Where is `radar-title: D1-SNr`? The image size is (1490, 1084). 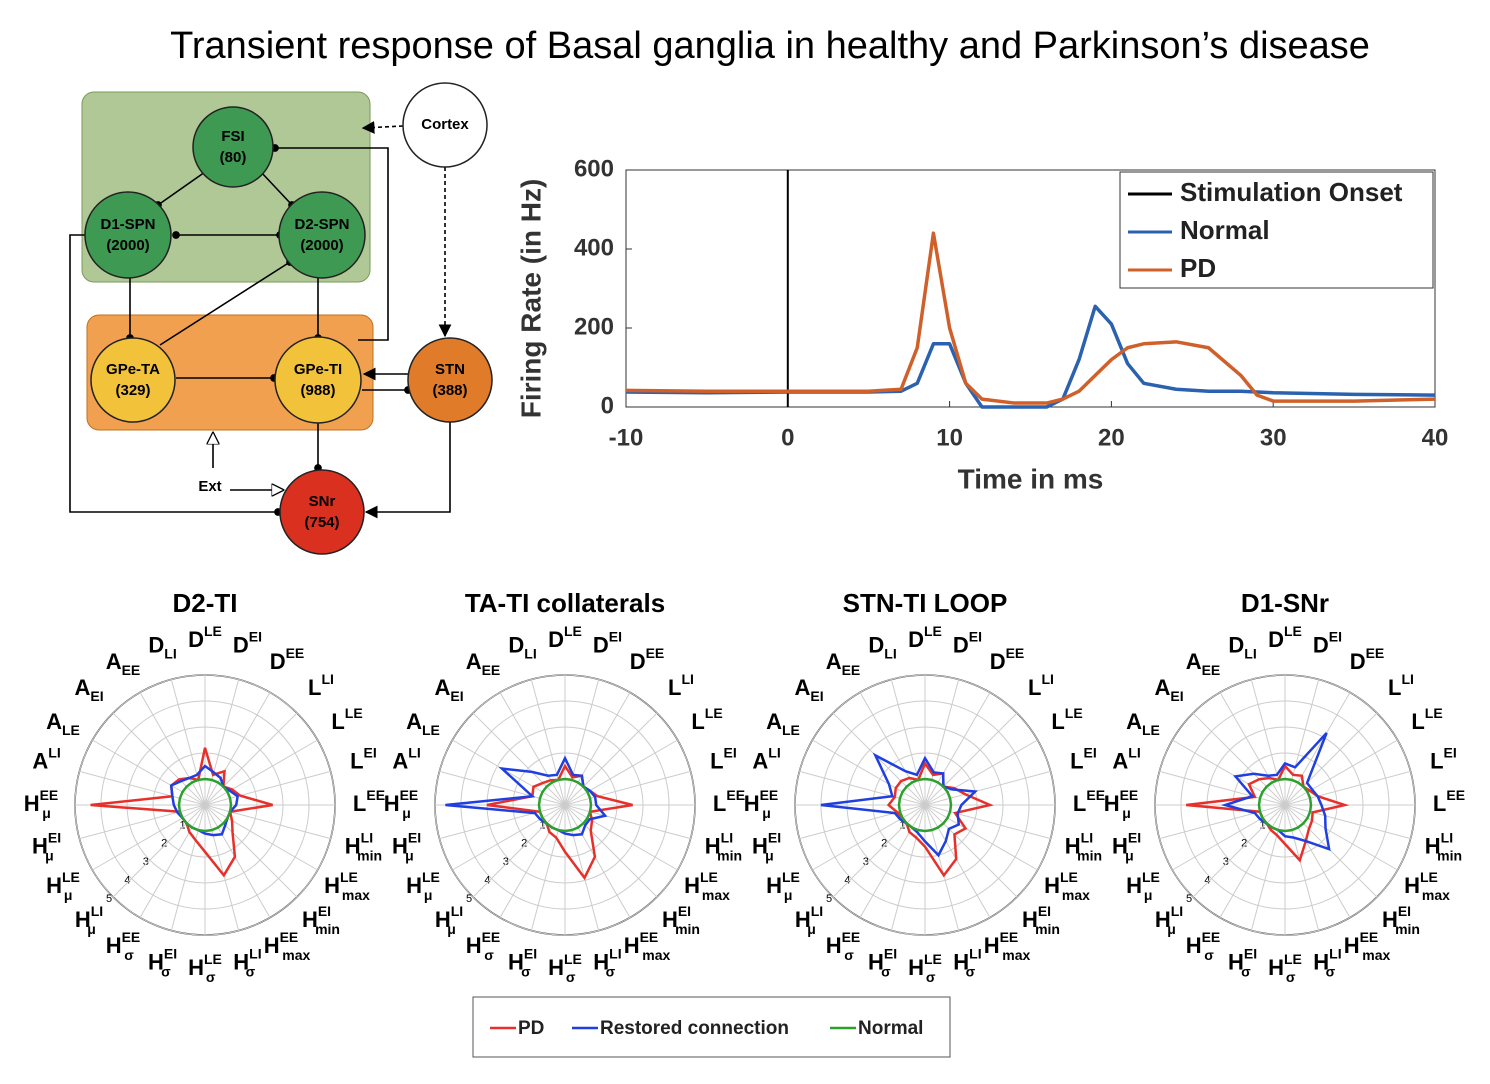
radar-title: D1-SNr is located at coordinates (1285, 603).